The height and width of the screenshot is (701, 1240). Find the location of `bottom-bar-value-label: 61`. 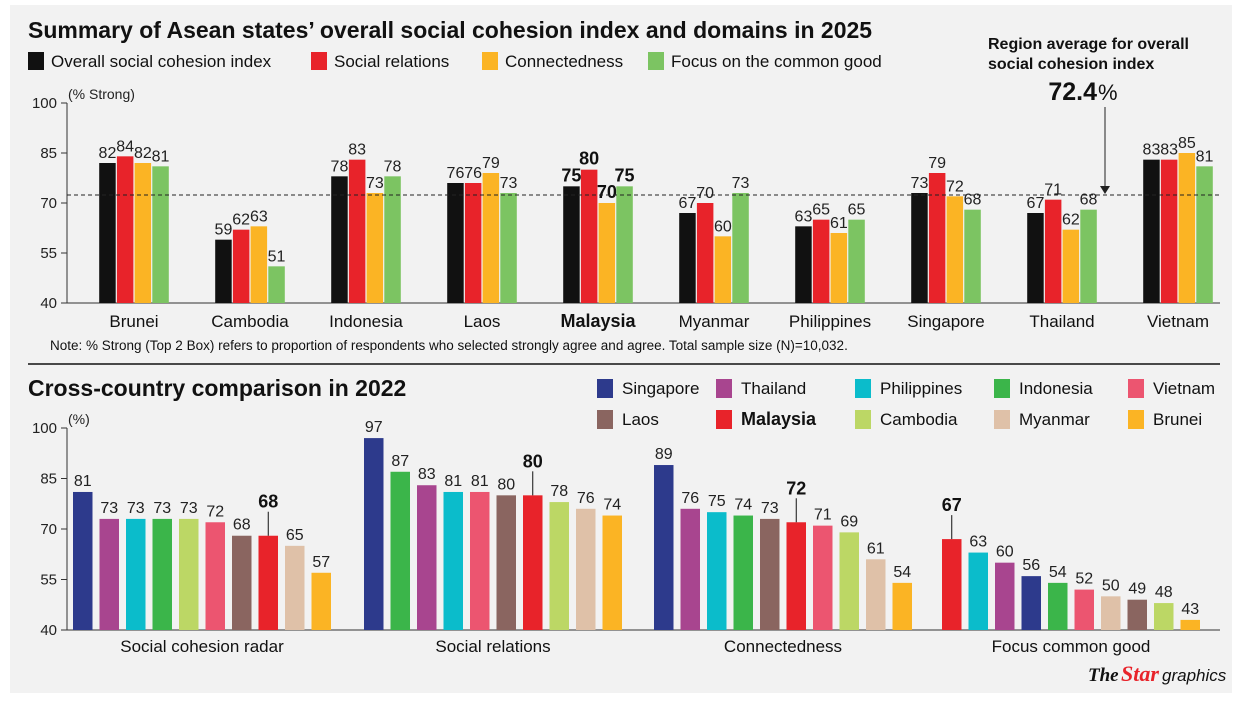

bottom-bar-value-label: 61 is located at coordinates (876, 548).